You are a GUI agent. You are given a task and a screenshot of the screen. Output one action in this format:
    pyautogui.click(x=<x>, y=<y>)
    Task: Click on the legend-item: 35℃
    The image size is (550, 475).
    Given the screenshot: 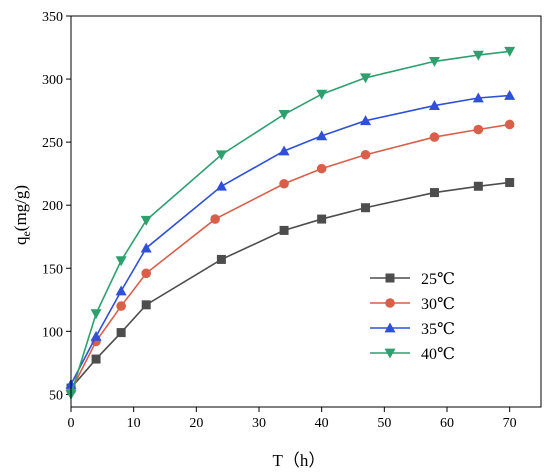 What is the action you would take?
    pyautogui.click(x=412, y=329)
    